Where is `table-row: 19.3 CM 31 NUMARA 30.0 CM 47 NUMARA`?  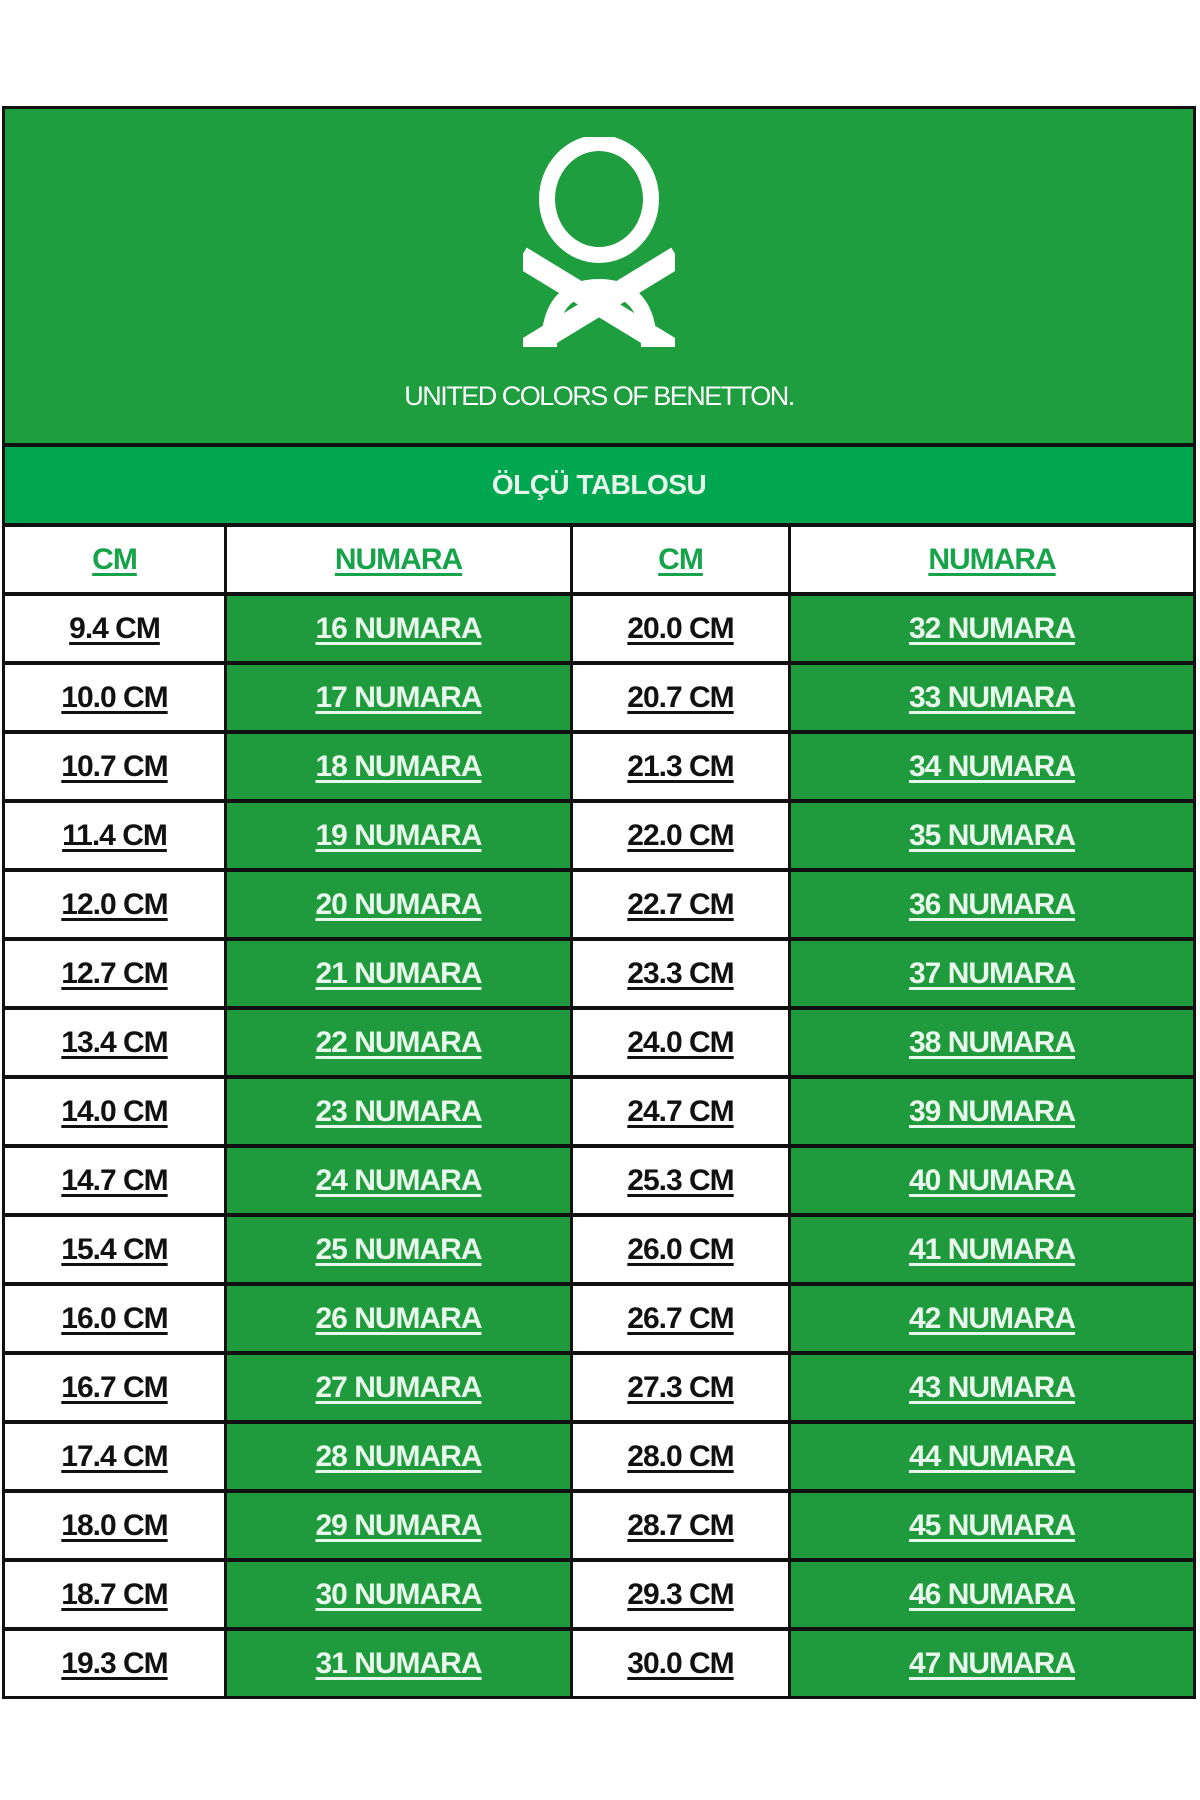
table-row: 19.3 CM 31 NUMARA 30.0 CM 47 NUMARA is located at coordinates (599, 1663).